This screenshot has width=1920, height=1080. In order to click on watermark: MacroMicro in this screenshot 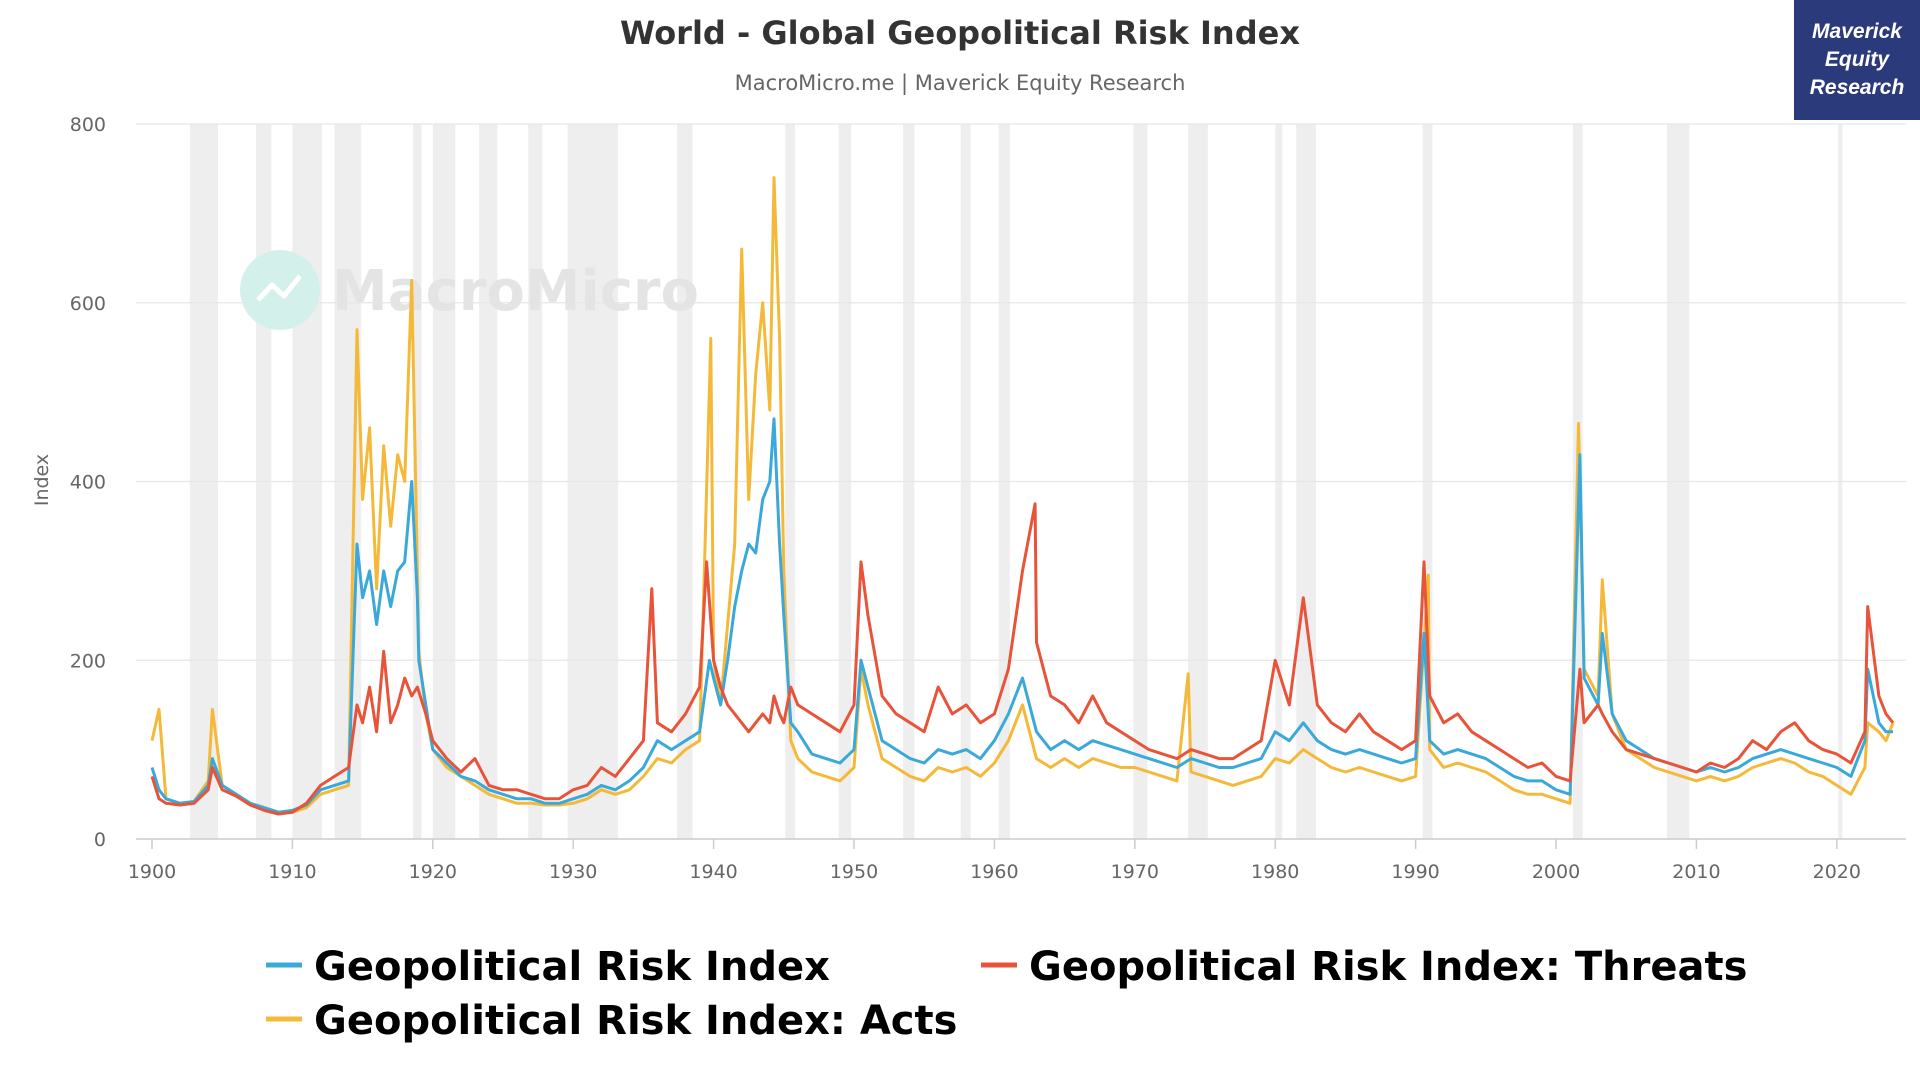, I will do `click(469, 290)`.